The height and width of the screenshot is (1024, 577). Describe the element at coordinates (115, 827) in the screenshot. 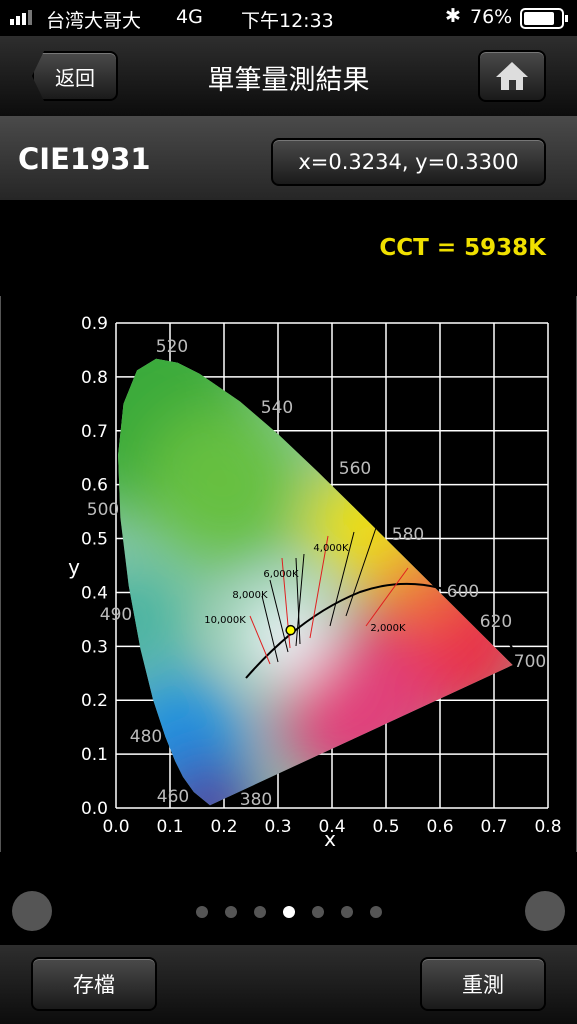

I see `x-tick-label: 0.0` at that location.